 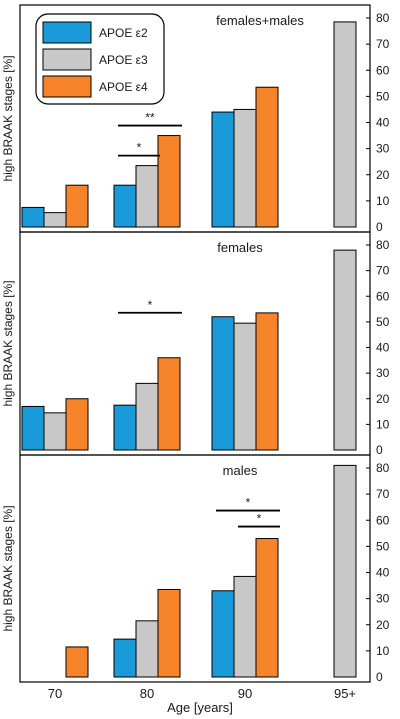 What do you see at coordinates (55, 693) in the screenshot?
I see `x-tick-label: 70` at bounding box center [55, 693].